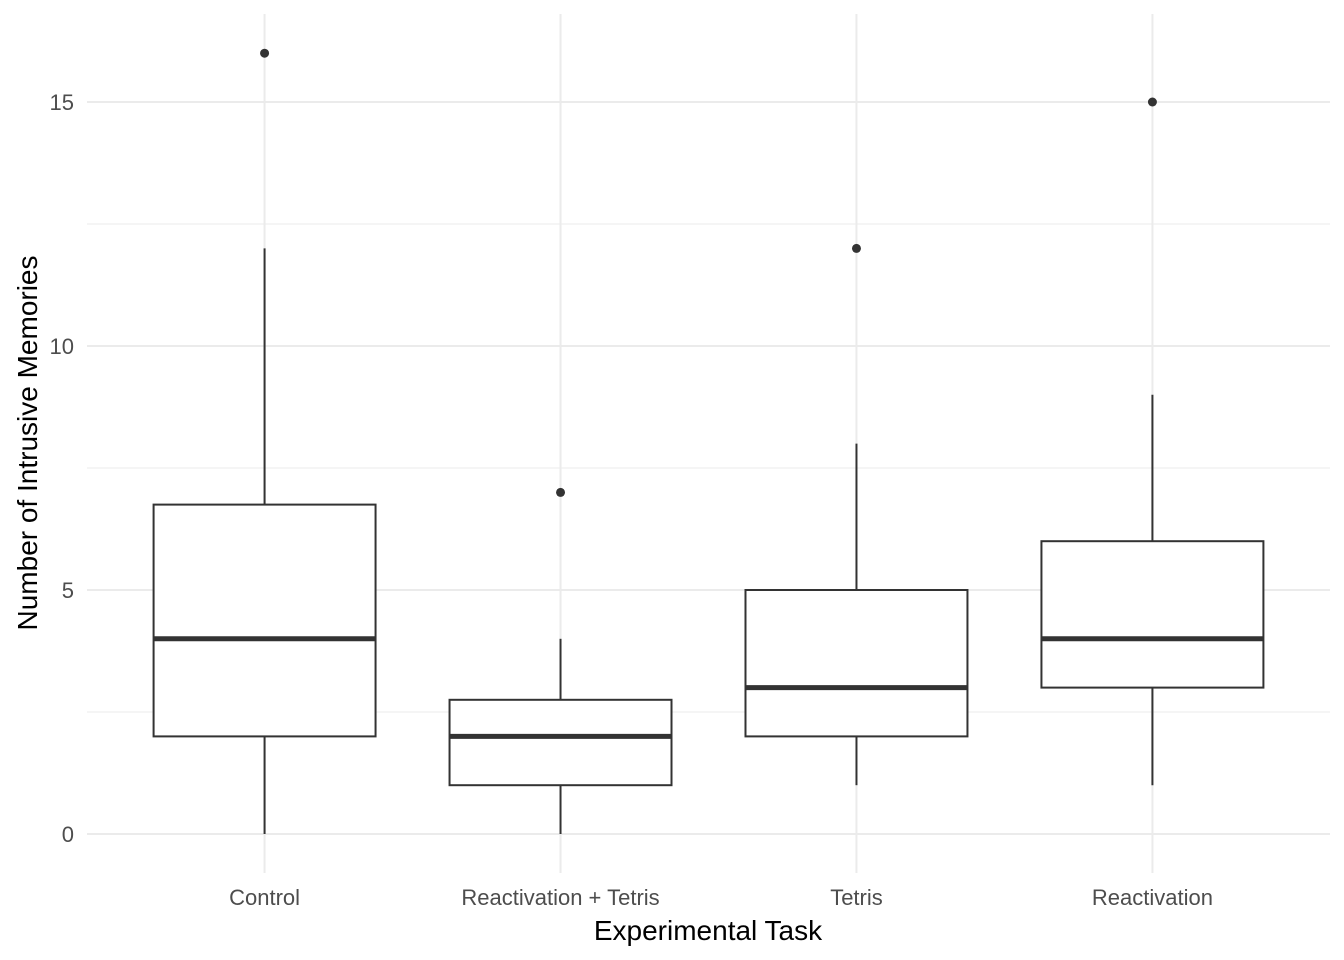 This screenshot has height=960, width=1344. I want to click on x-tick-label: Reactivation, so click(1152, 897).